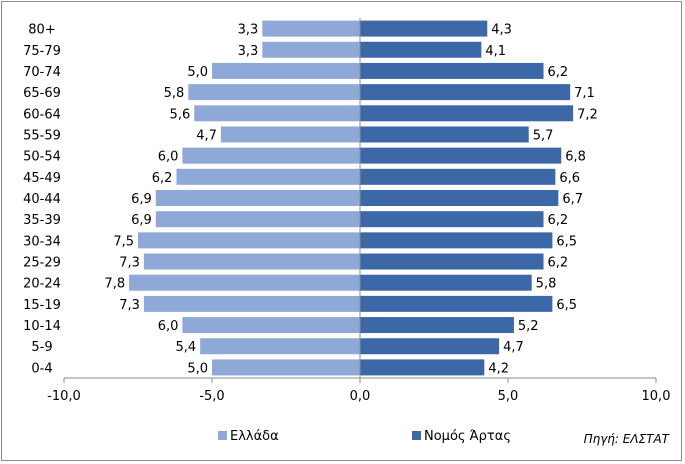 This screenshot has width=685, height=464. Describe the element at coordinates (42, 220) in the screenshot. I see `category-label: 35-39` at that location.